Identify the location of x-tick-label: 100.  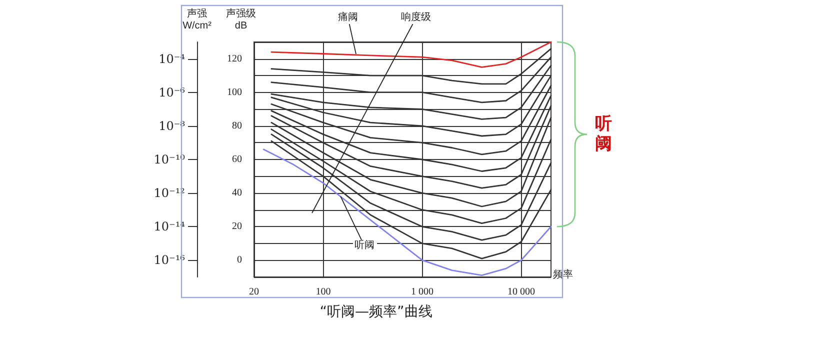
(323, 292).